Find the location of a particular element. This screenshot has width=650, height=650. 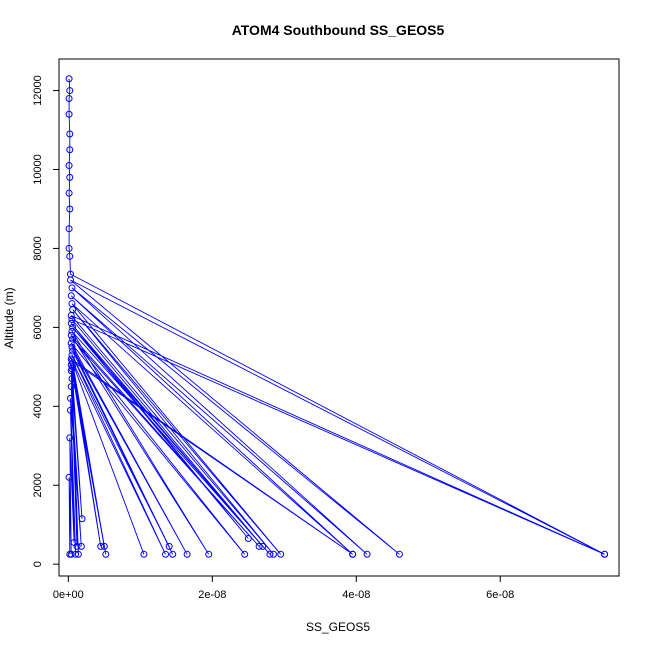

y-axis-label: Altitude (m) is located at coordinates (9, 317).